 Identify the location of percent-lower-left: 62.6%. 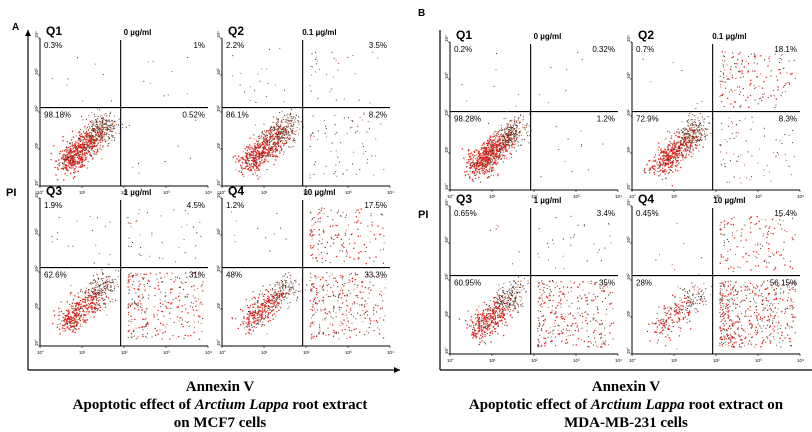
(55, 275).